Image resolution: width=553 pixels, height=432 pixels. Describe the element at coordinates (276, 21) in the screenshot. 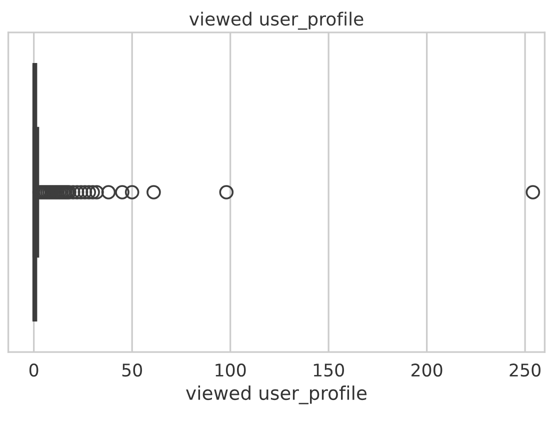

I see `chart-title: viewed user_profile` at that location.